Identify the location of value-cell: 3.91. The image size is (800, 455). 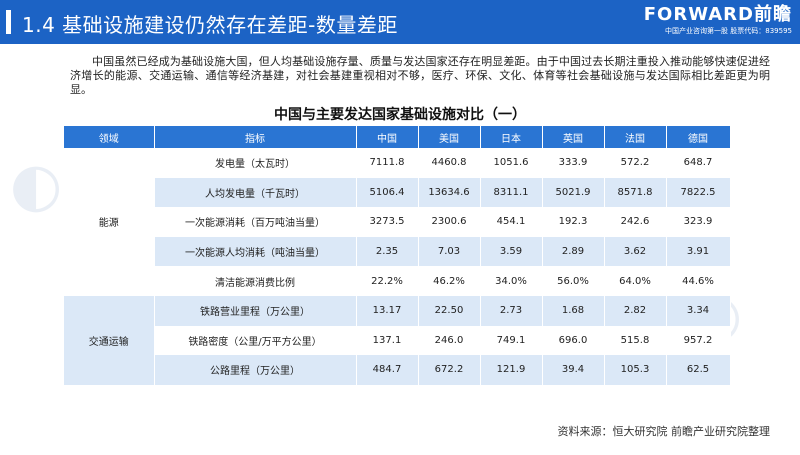
(698, 251).